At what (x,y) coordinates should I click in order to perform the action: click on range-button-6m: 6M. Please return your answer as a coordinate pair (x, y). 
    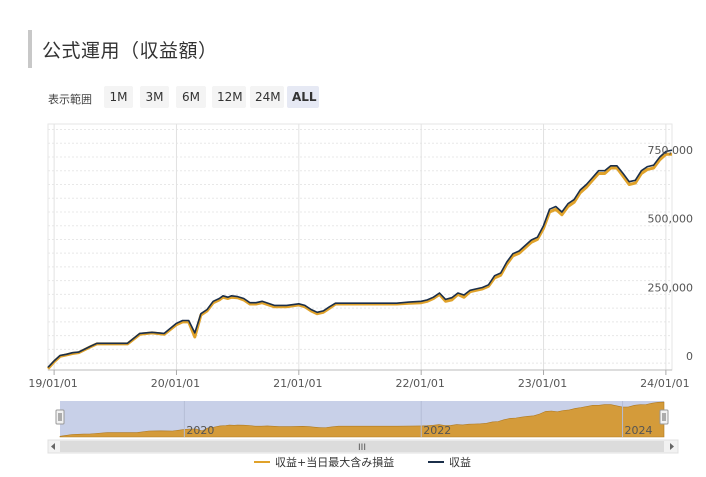
    Looking at the image, I should click on (191, 97).